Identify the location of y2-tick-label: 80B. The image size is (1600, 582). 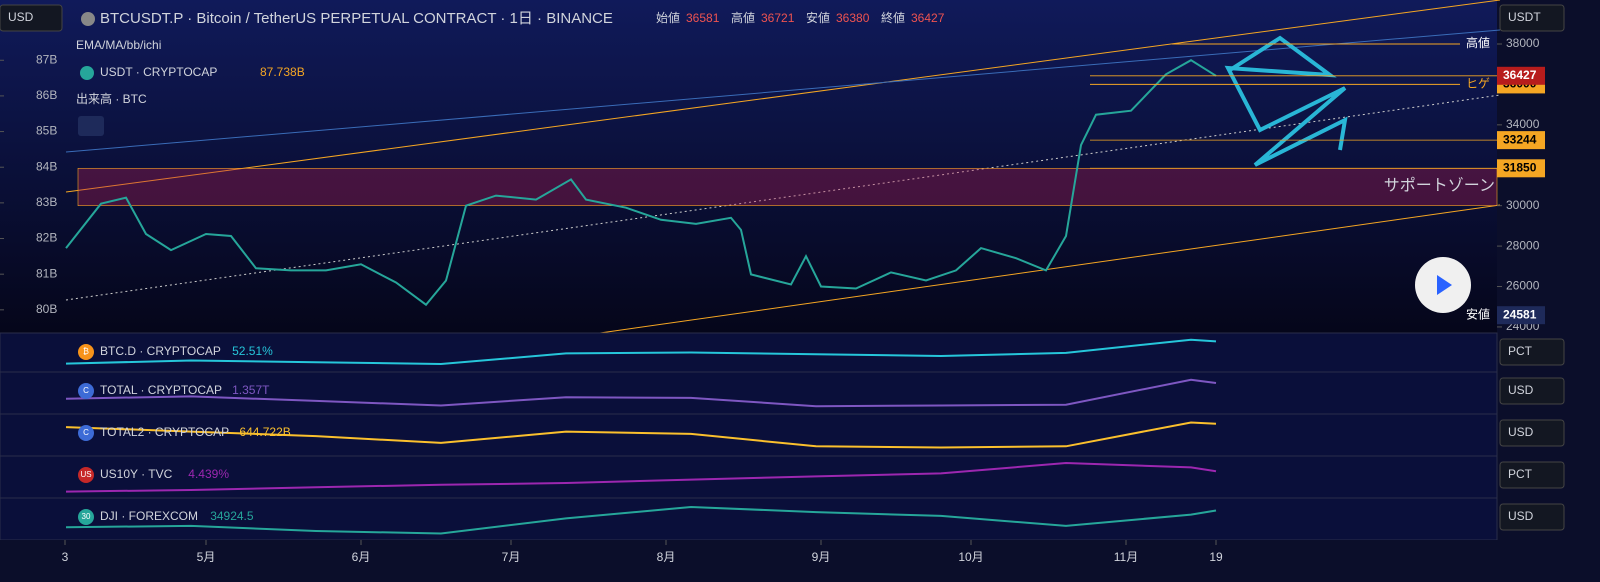
(46, 309).